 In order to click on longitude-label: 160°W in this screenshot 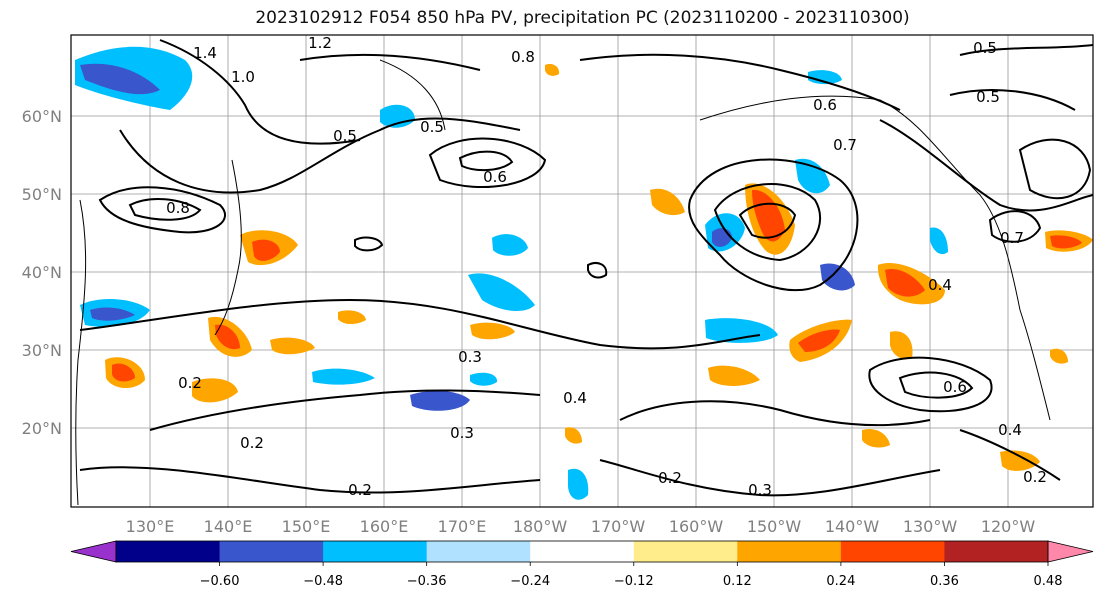, I will do `click(696, 526)`.